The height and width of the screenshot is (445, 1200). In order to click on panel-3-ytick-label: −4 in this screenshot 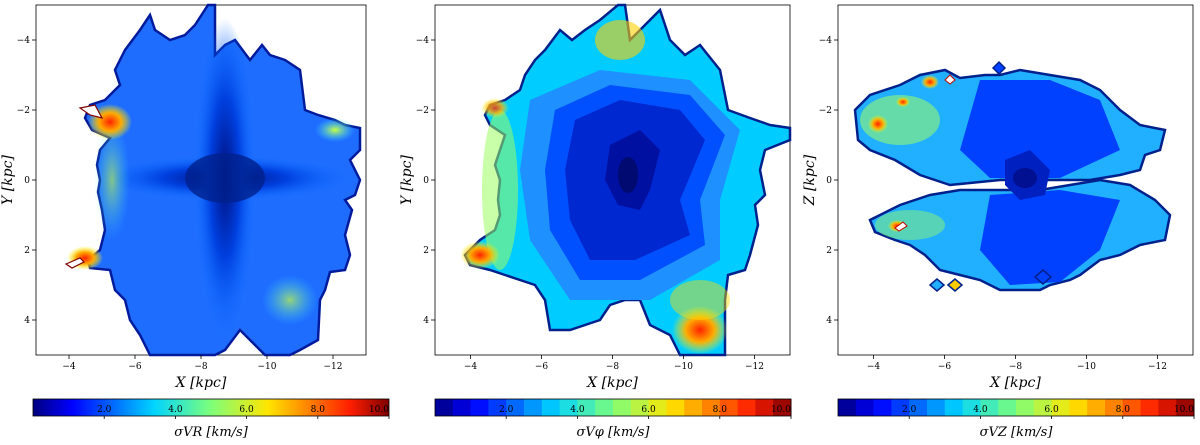, I will do `click(826, 41)`.